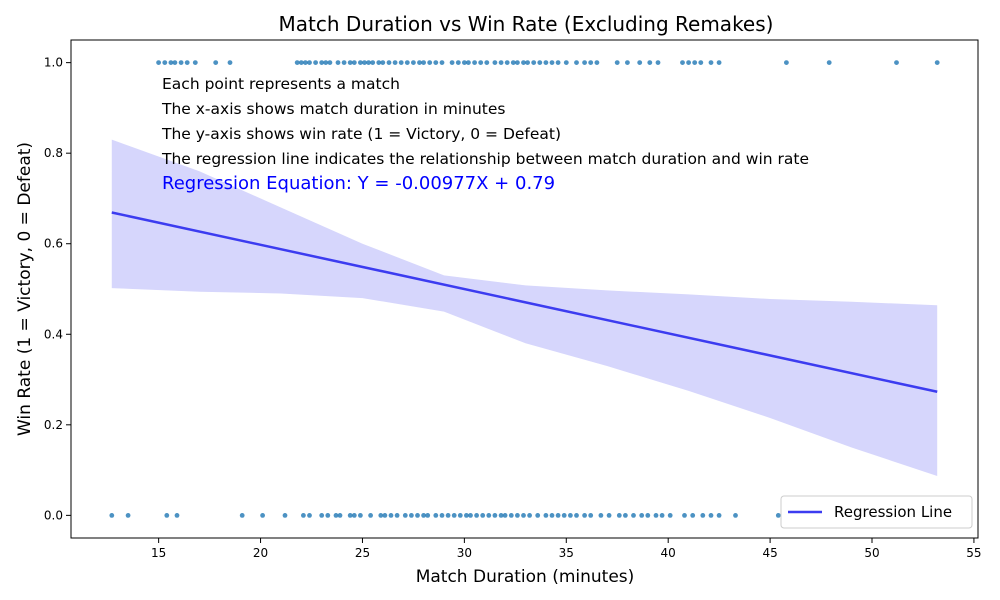 Image resolution: width=1000 pixels, height=600 pixels. Describe the element at coordinates (25, 289) in the screenshot. I see `y-axis-label: Win Rate (1 = Victory, 0 = Defeat)` at that location.